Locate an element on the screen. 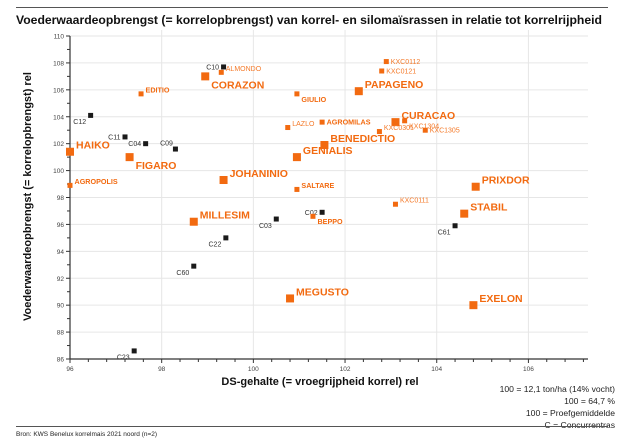  x-tick-label: 102 is located at coordinates (345, 369).